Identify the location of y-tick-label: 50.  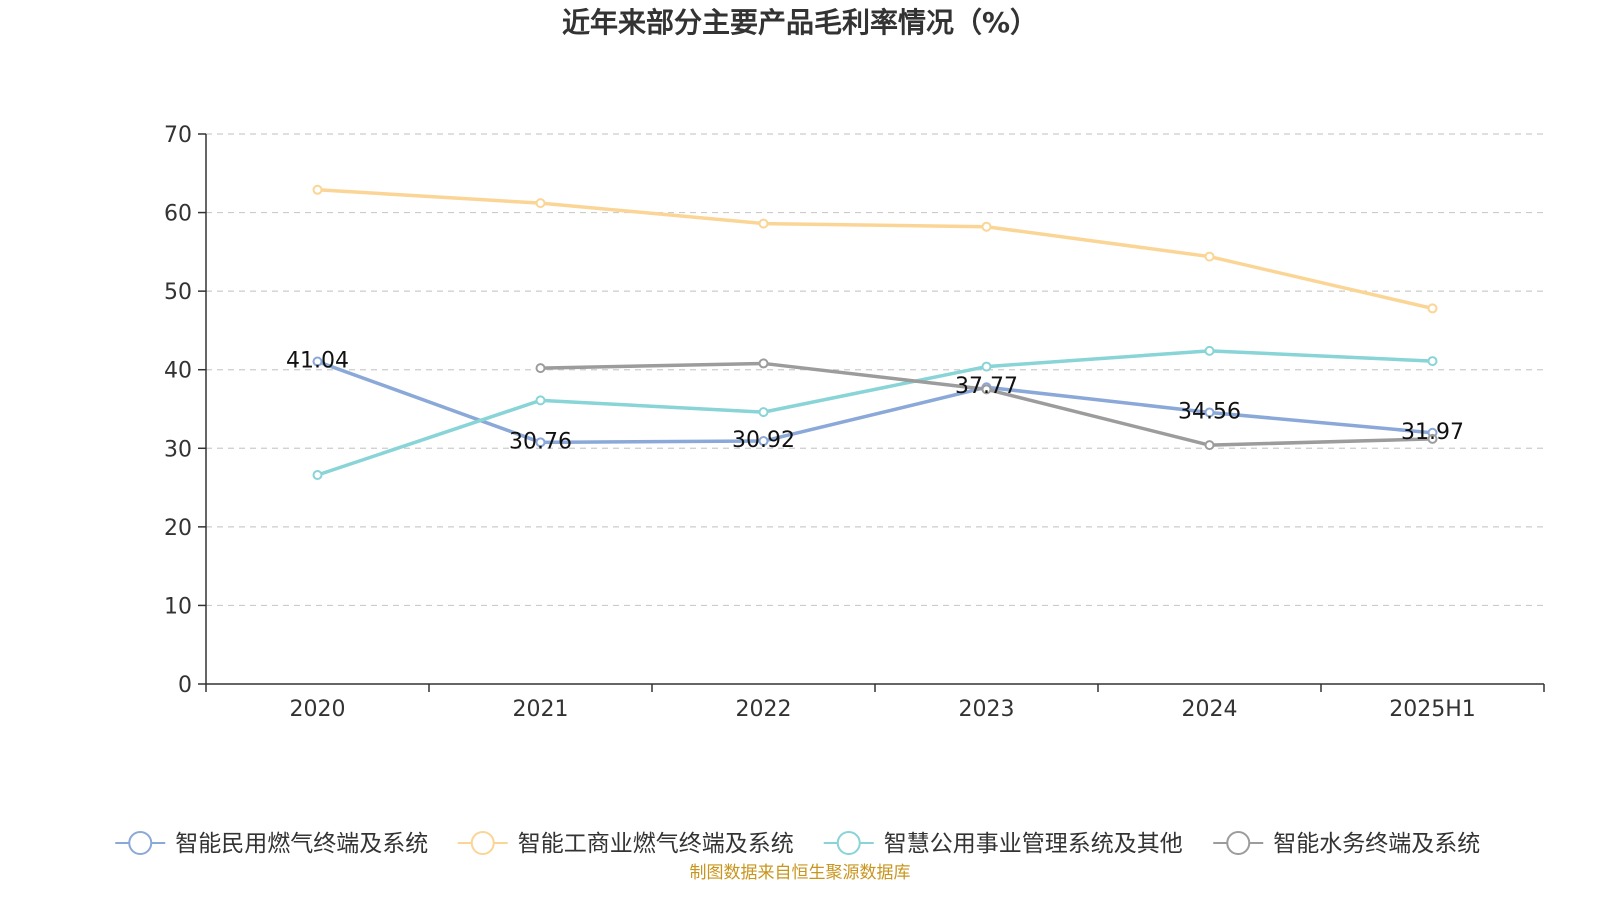
(178, 292).